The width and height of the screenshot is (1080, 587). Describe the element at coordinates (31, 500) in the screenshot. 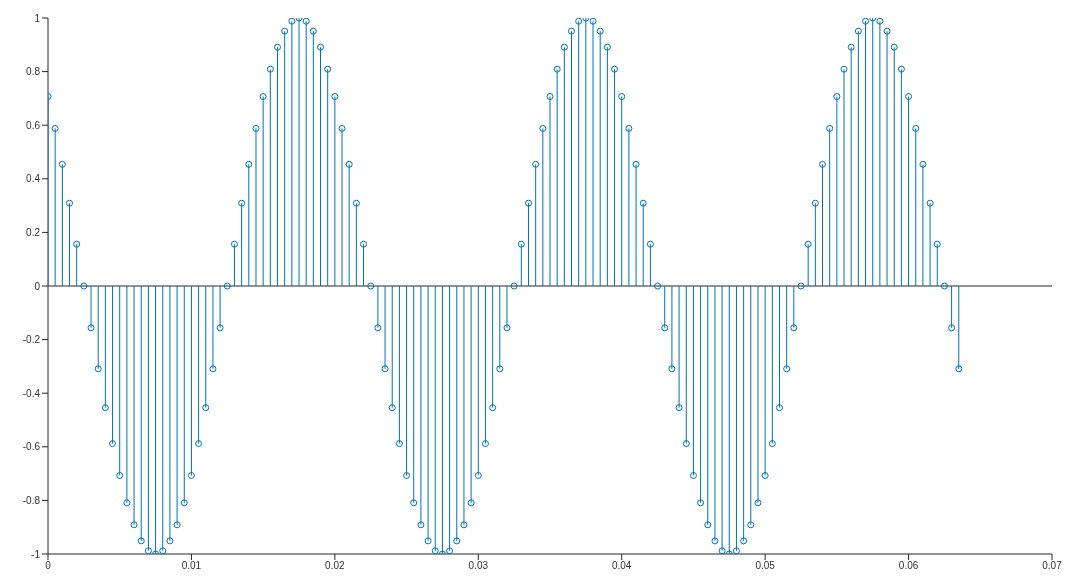

I see `y-tick-label: -0.8` at that location.